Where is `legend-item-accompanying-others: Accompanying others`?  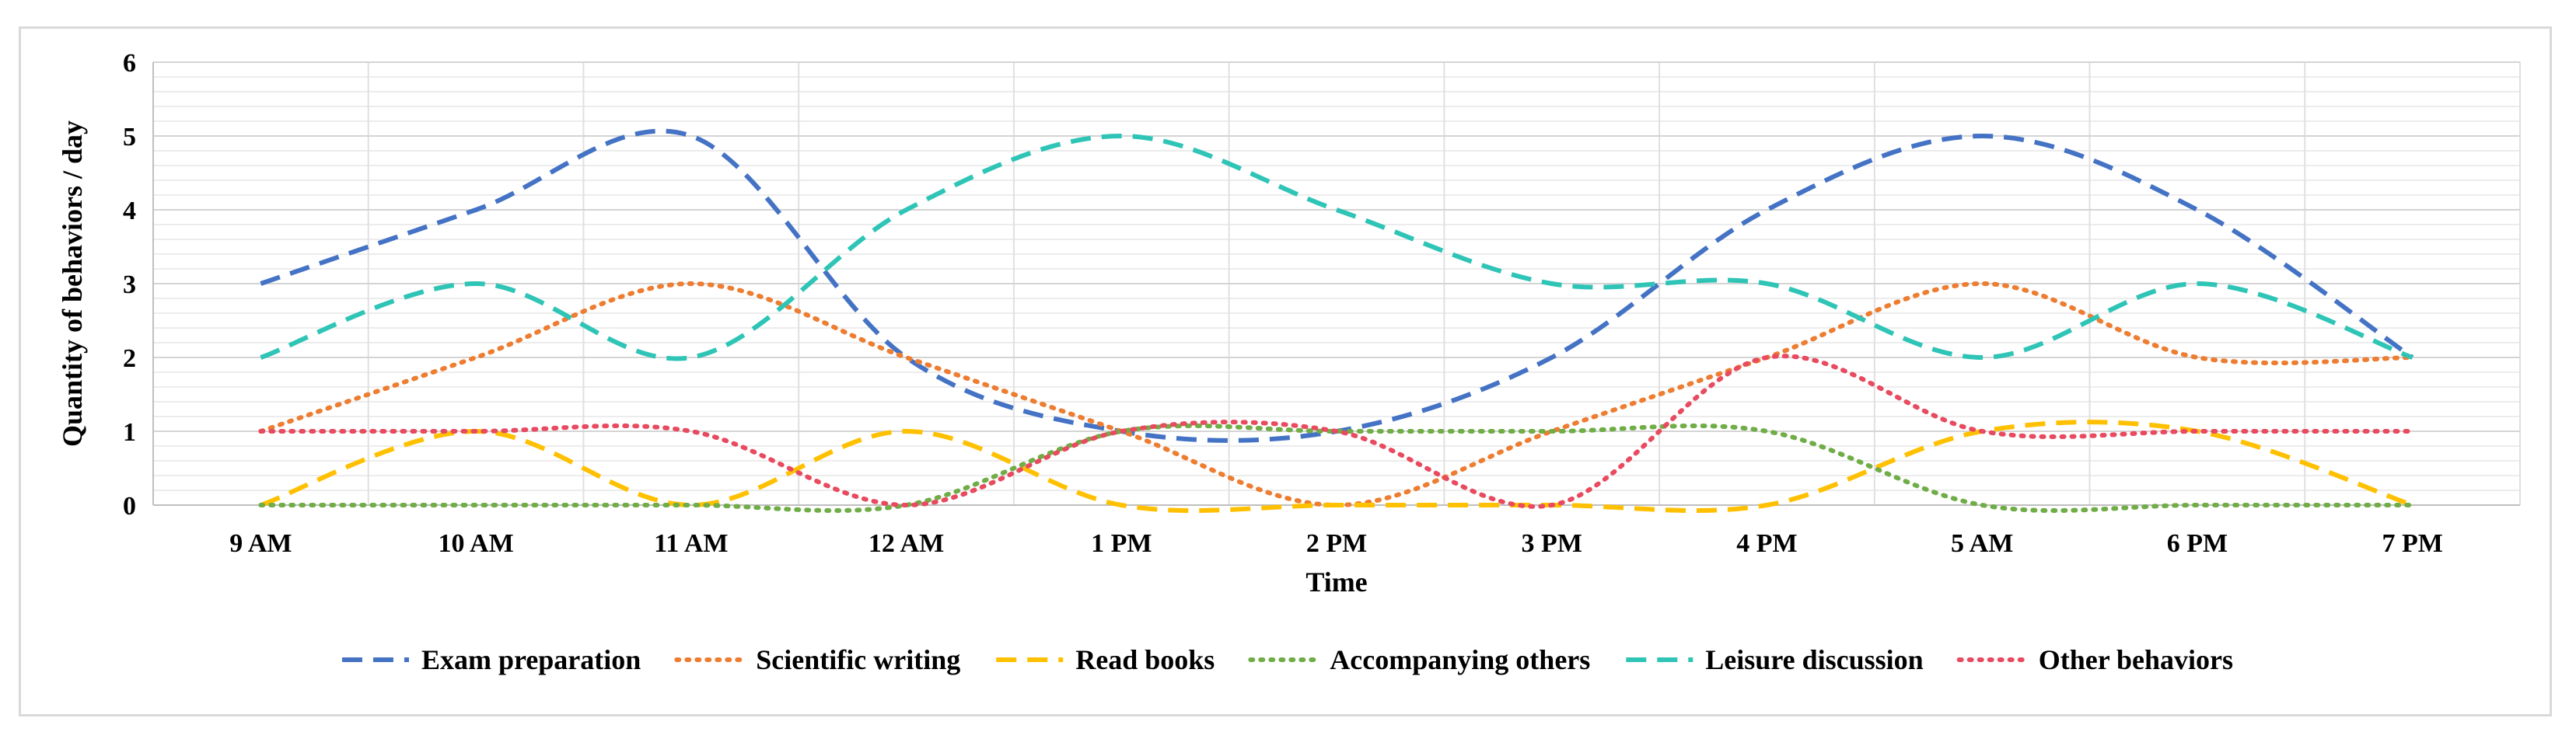 legend-item-accompanying-others: Accompanying others is located at coordinates (1419, 659).